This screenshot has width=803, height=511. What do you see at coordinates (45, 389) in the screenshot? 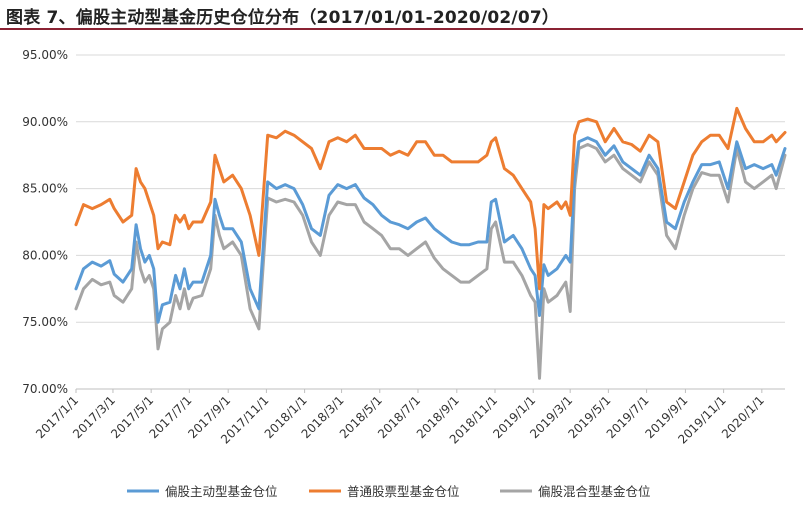
I see `y-tick-label: 70.00%` at bounding box center [45, 389].